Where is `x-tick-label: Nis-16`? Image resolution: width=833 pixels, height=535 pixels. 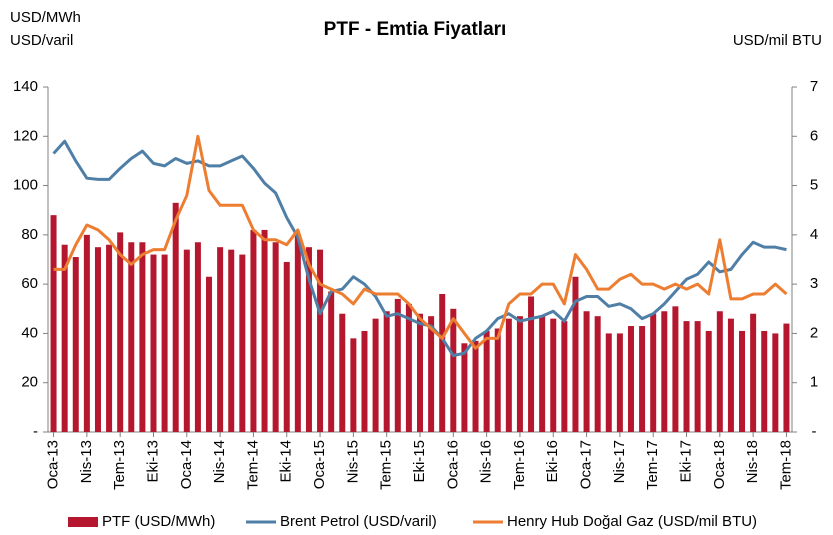 x-tick-label: Nis-16 is located at coordinates (486, 461).